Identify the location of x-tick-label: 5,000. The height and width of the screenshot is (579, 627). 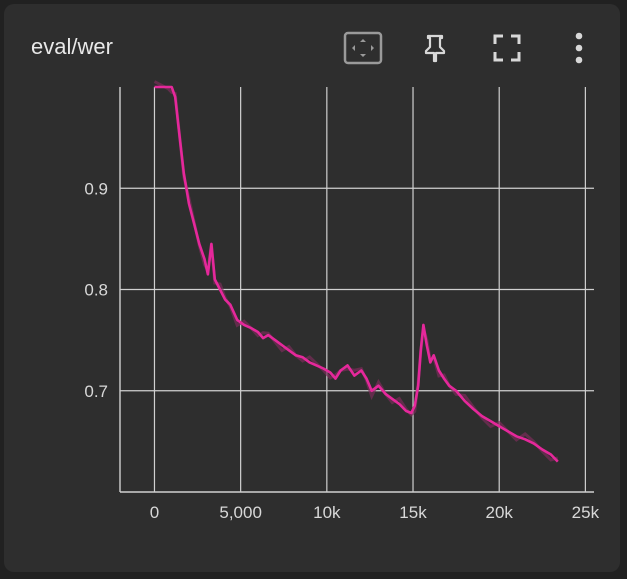
(240, 512).